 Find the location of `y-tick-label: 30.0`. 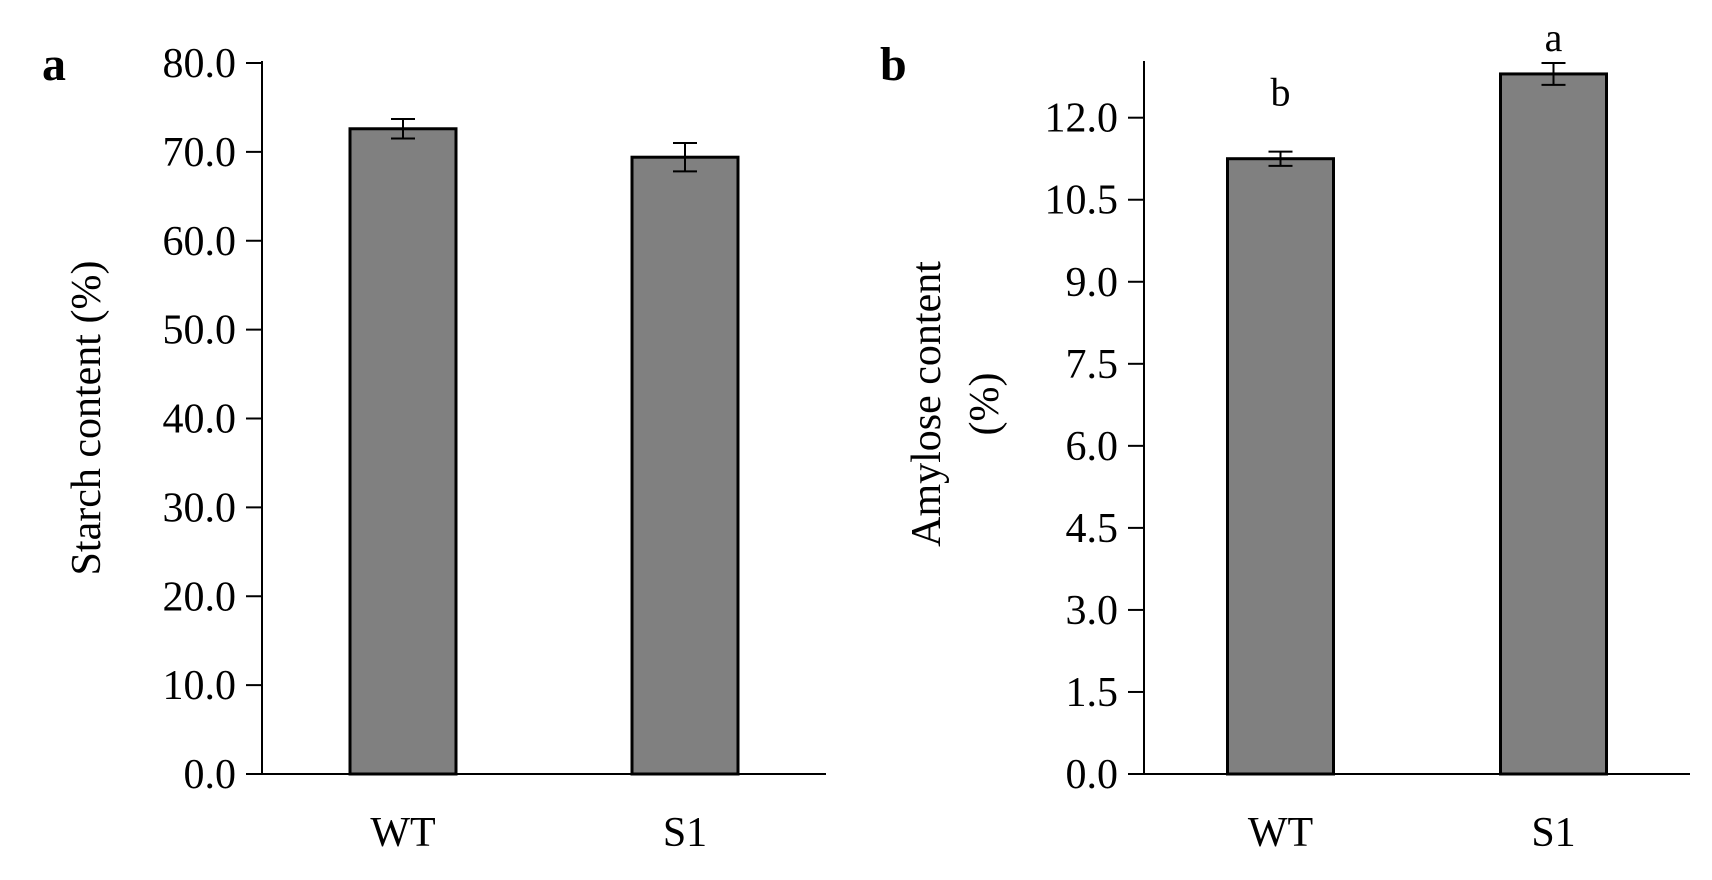

y-tick-label: 30.0 is located at coordinates (200, 508).